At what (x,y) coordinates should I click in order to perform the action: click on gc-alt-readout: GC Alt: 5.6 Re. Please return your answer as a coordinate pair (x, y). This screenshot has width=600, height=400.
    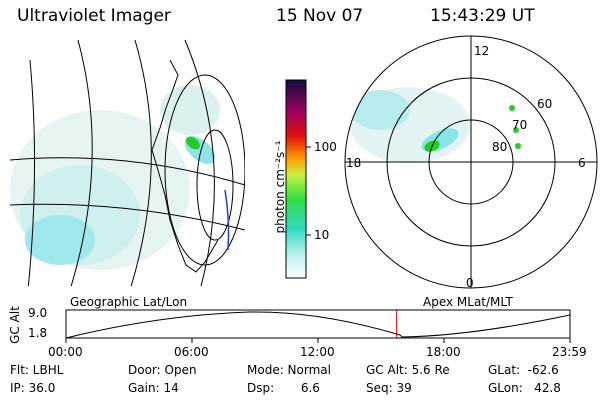
    Looking at the image, I should click on (408, 370).